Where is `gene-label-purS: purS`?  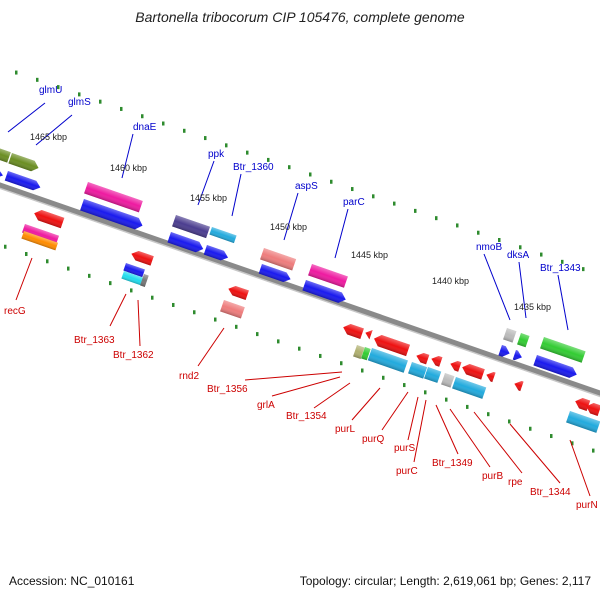 gene-label-purS: purS is located at coordinates (404, 448).